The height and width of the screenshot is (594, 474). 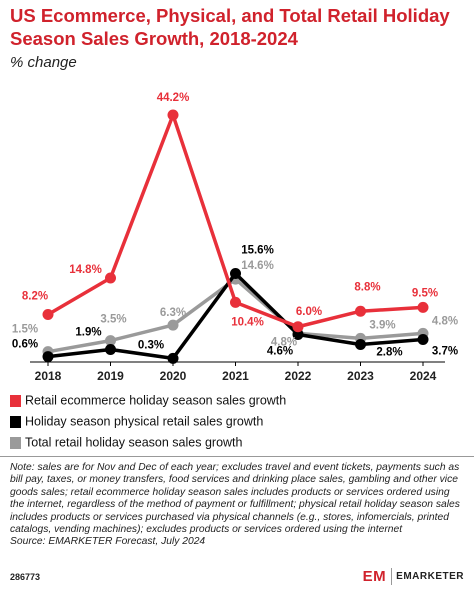 I want to click on data-label: 8.2%, so click(x=35, y=297).